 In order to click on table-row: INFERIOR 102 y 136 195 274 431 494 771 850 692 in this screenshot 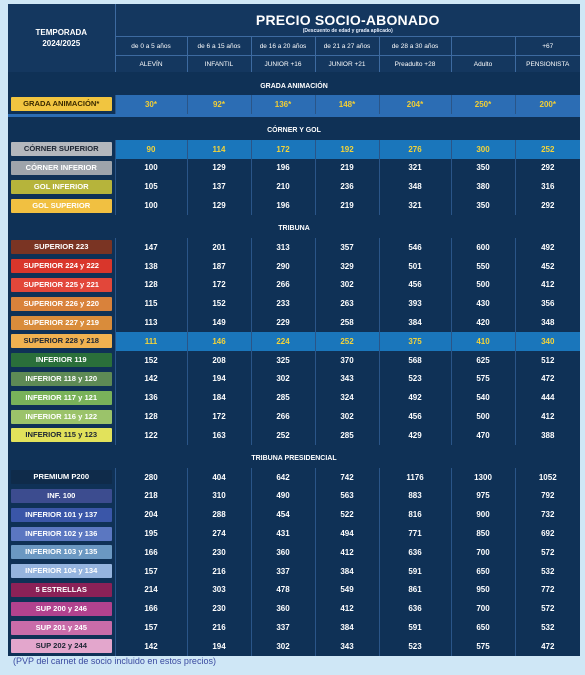, I will do `click(294, 533)`.